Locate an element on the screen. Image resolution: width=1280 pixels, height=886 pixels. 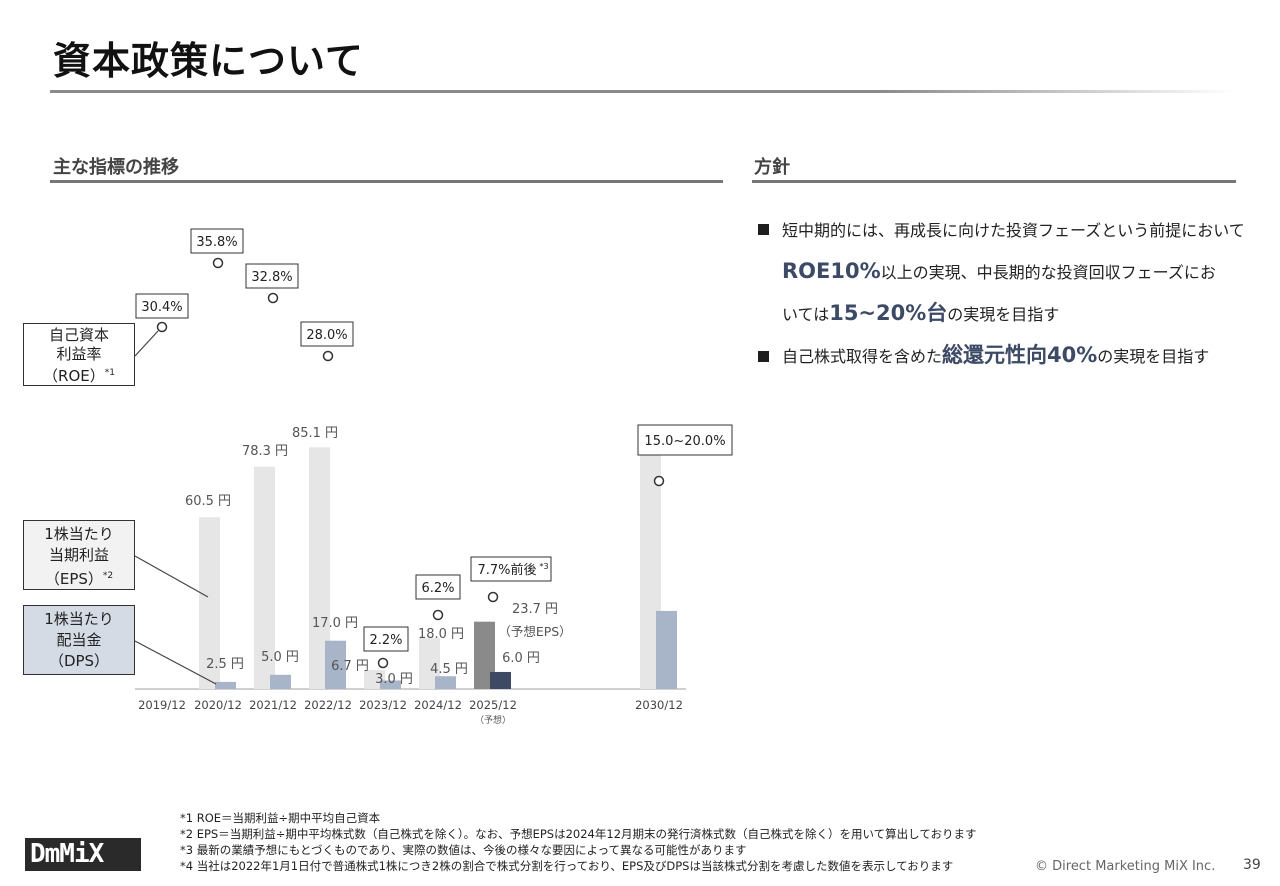
x-tick-label: 2021/12 is located at coordinates (273, 705).